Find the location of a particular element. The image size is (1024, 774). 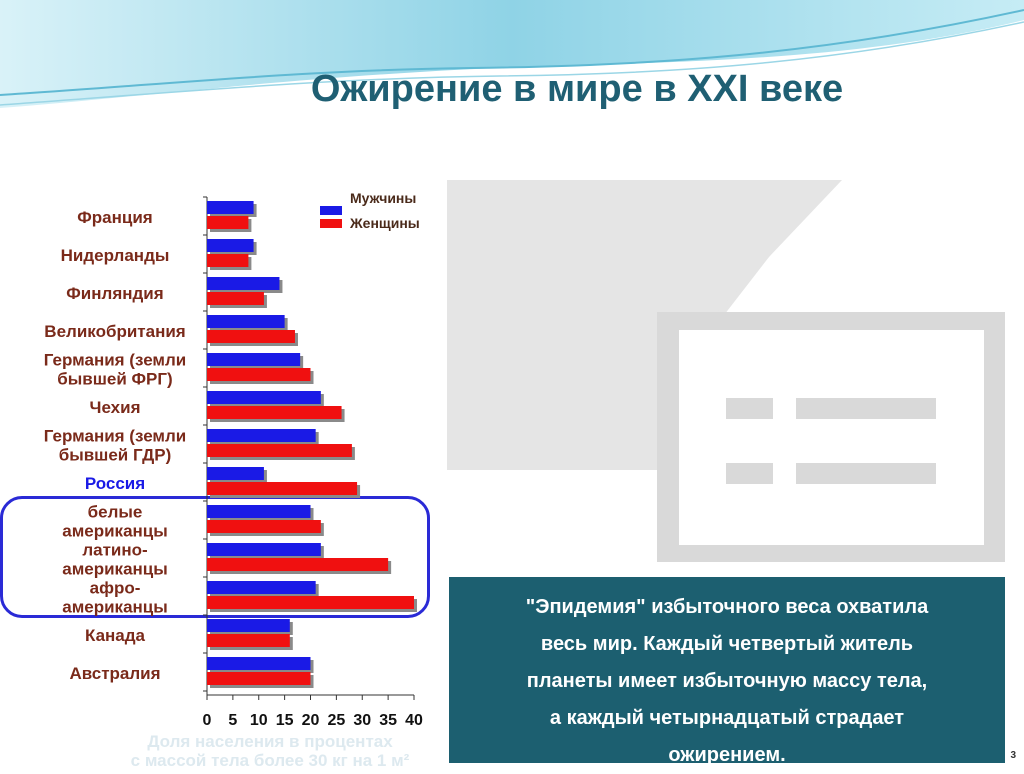

callout-line: "Эпидемия" избыточного веса охватила is located at coordinates (727, 607).